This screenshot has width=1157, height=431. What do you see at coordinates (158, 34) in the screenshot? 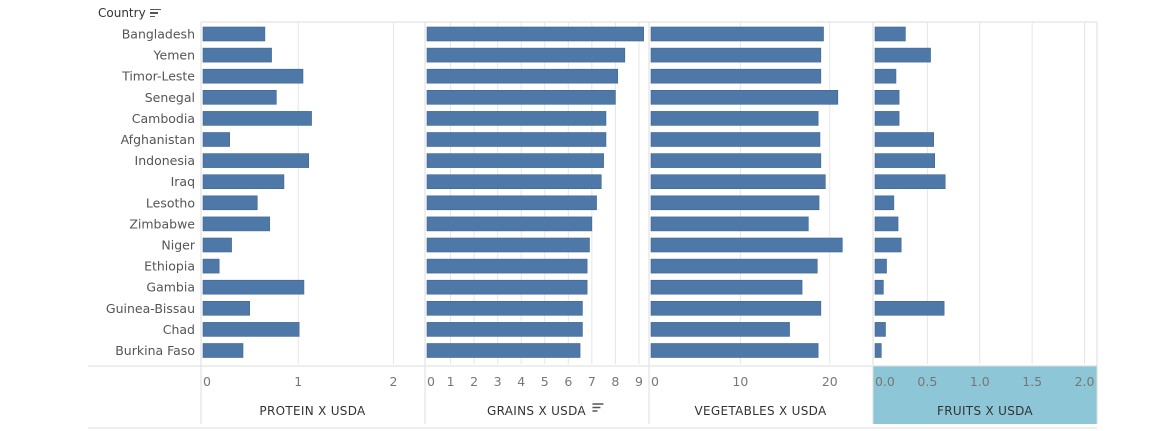
I see `country-label: Bangladesh` at bounding box center [158, 34].